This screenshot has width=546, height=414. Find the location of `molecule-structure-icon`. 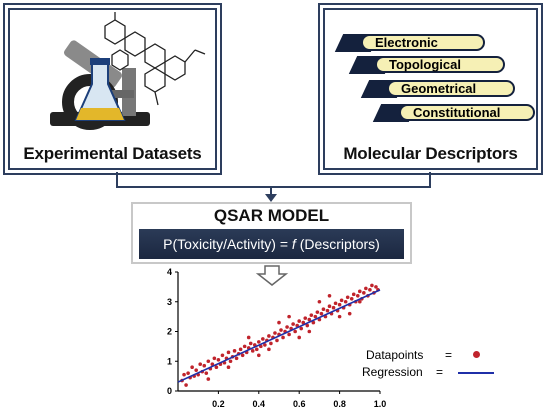

molecule-structure-icon is located at coordinates (155, 59).